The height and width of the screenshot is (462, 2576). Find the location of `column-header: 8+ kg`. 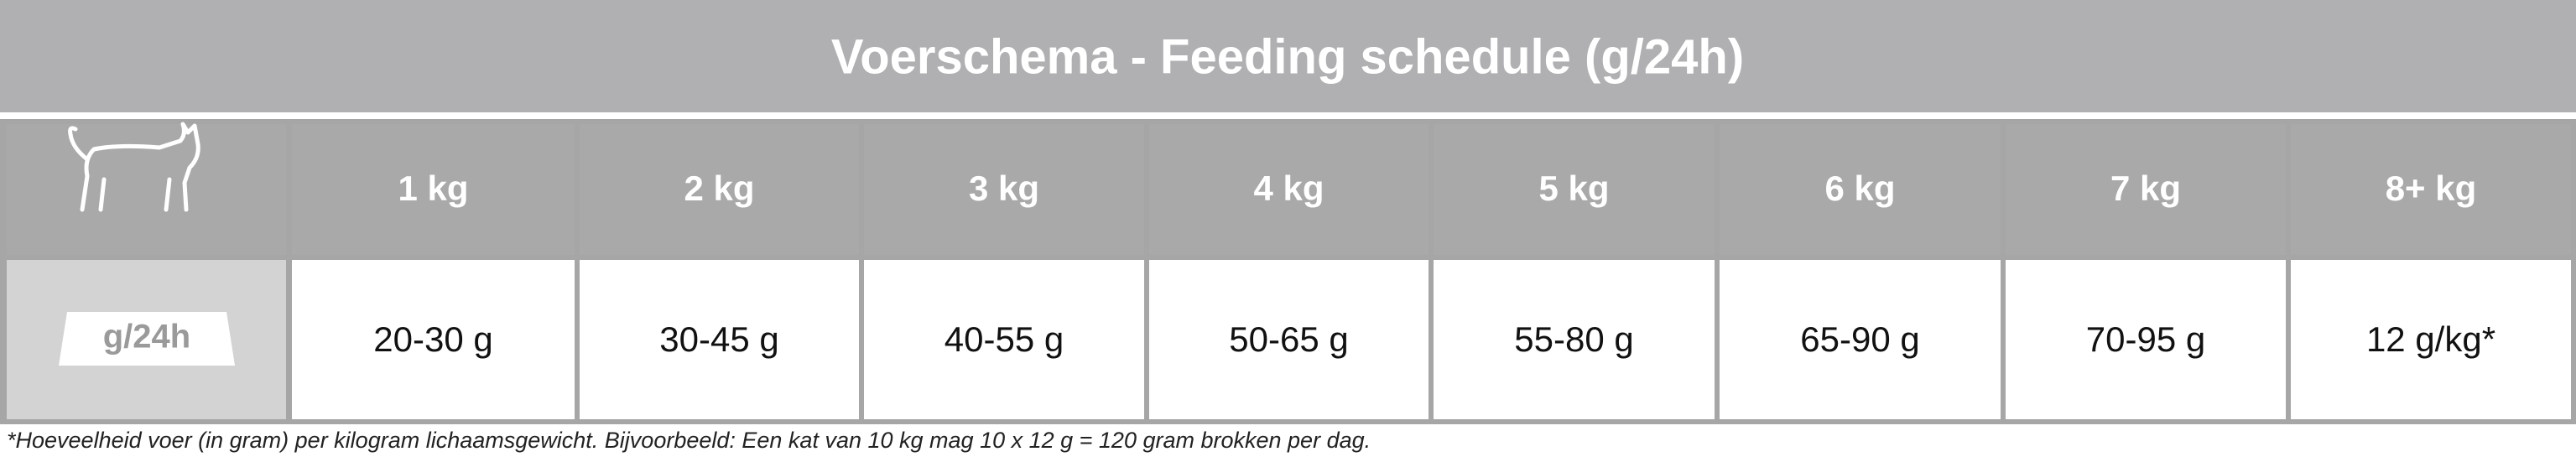

column-header: 8+ kg is located at coordinates (2431, 188).